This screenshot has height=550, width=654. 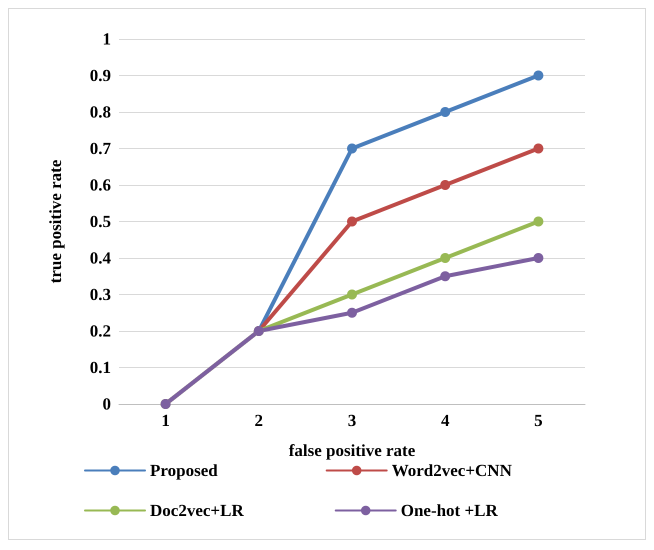 What do you see at coordinates (100, 112) in the screenshot?
I see `y-tick-label: 0.8` at bounding box center [100, 112].